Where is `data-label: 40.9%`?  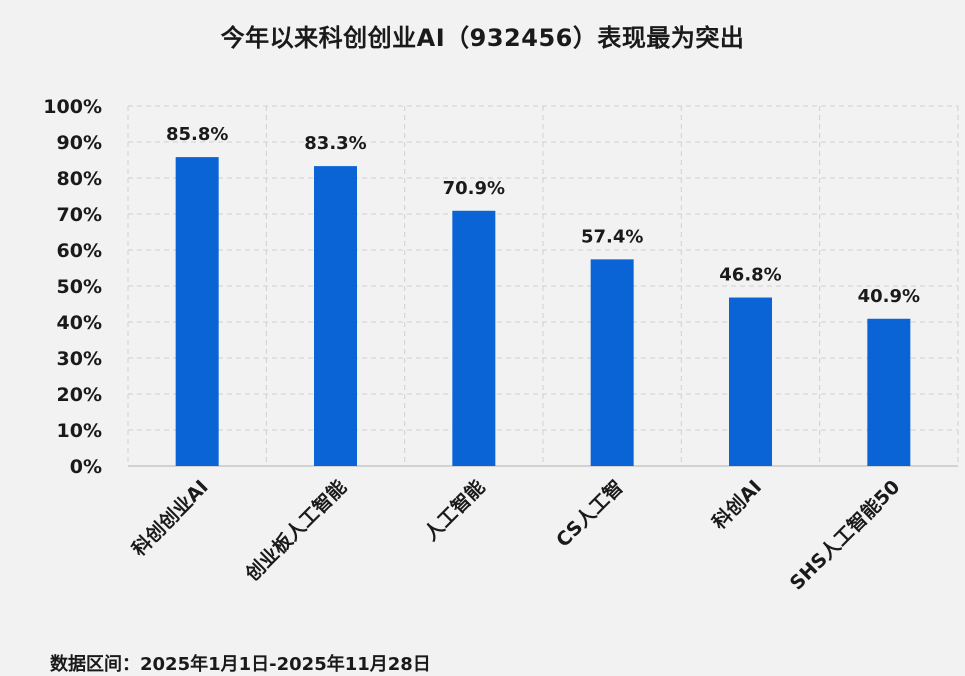 data-label: 40.9% is located at coordinates (889, 296).